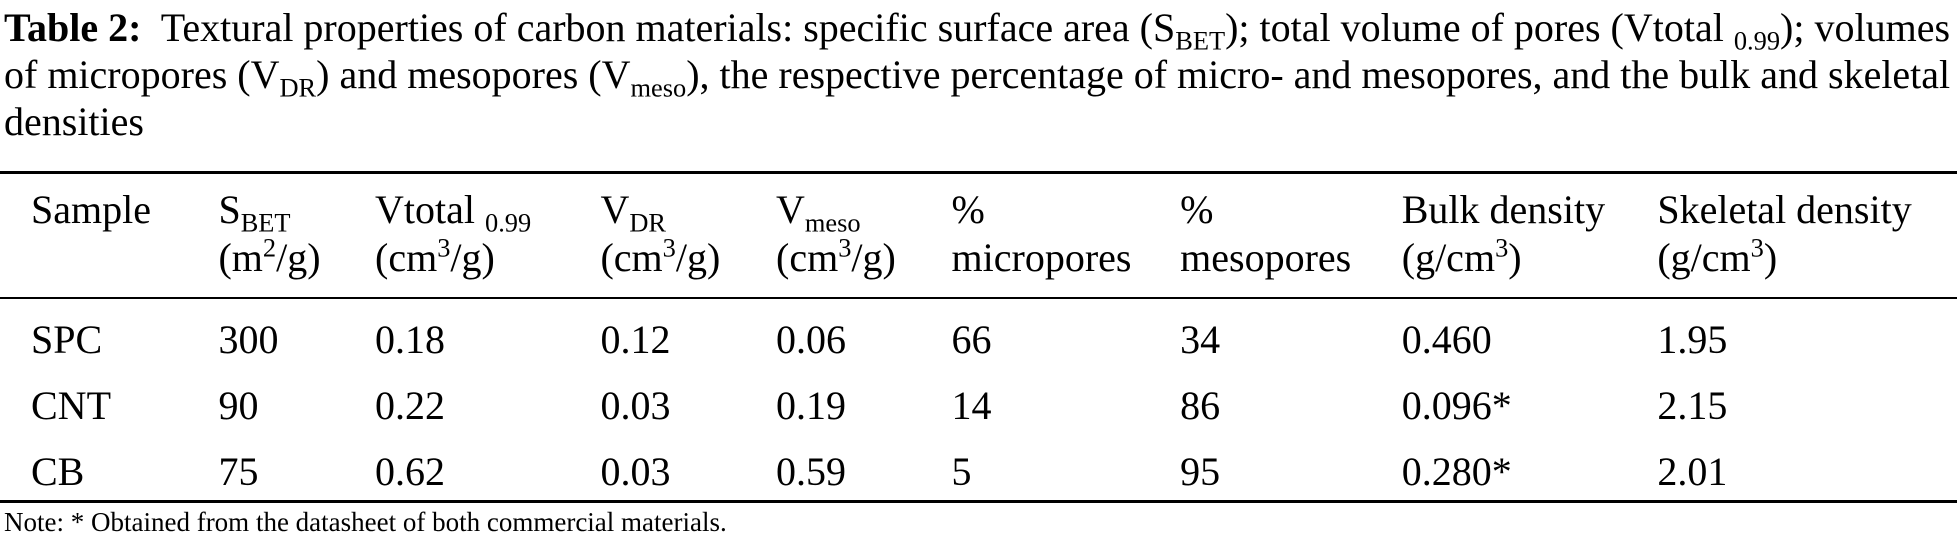 This screenshot has height=542, width=1957. Describe the element at coordinates (1479, 27) in the screenshot. I see `caption-text: ); total volume of pores (Vtotal` at that location.